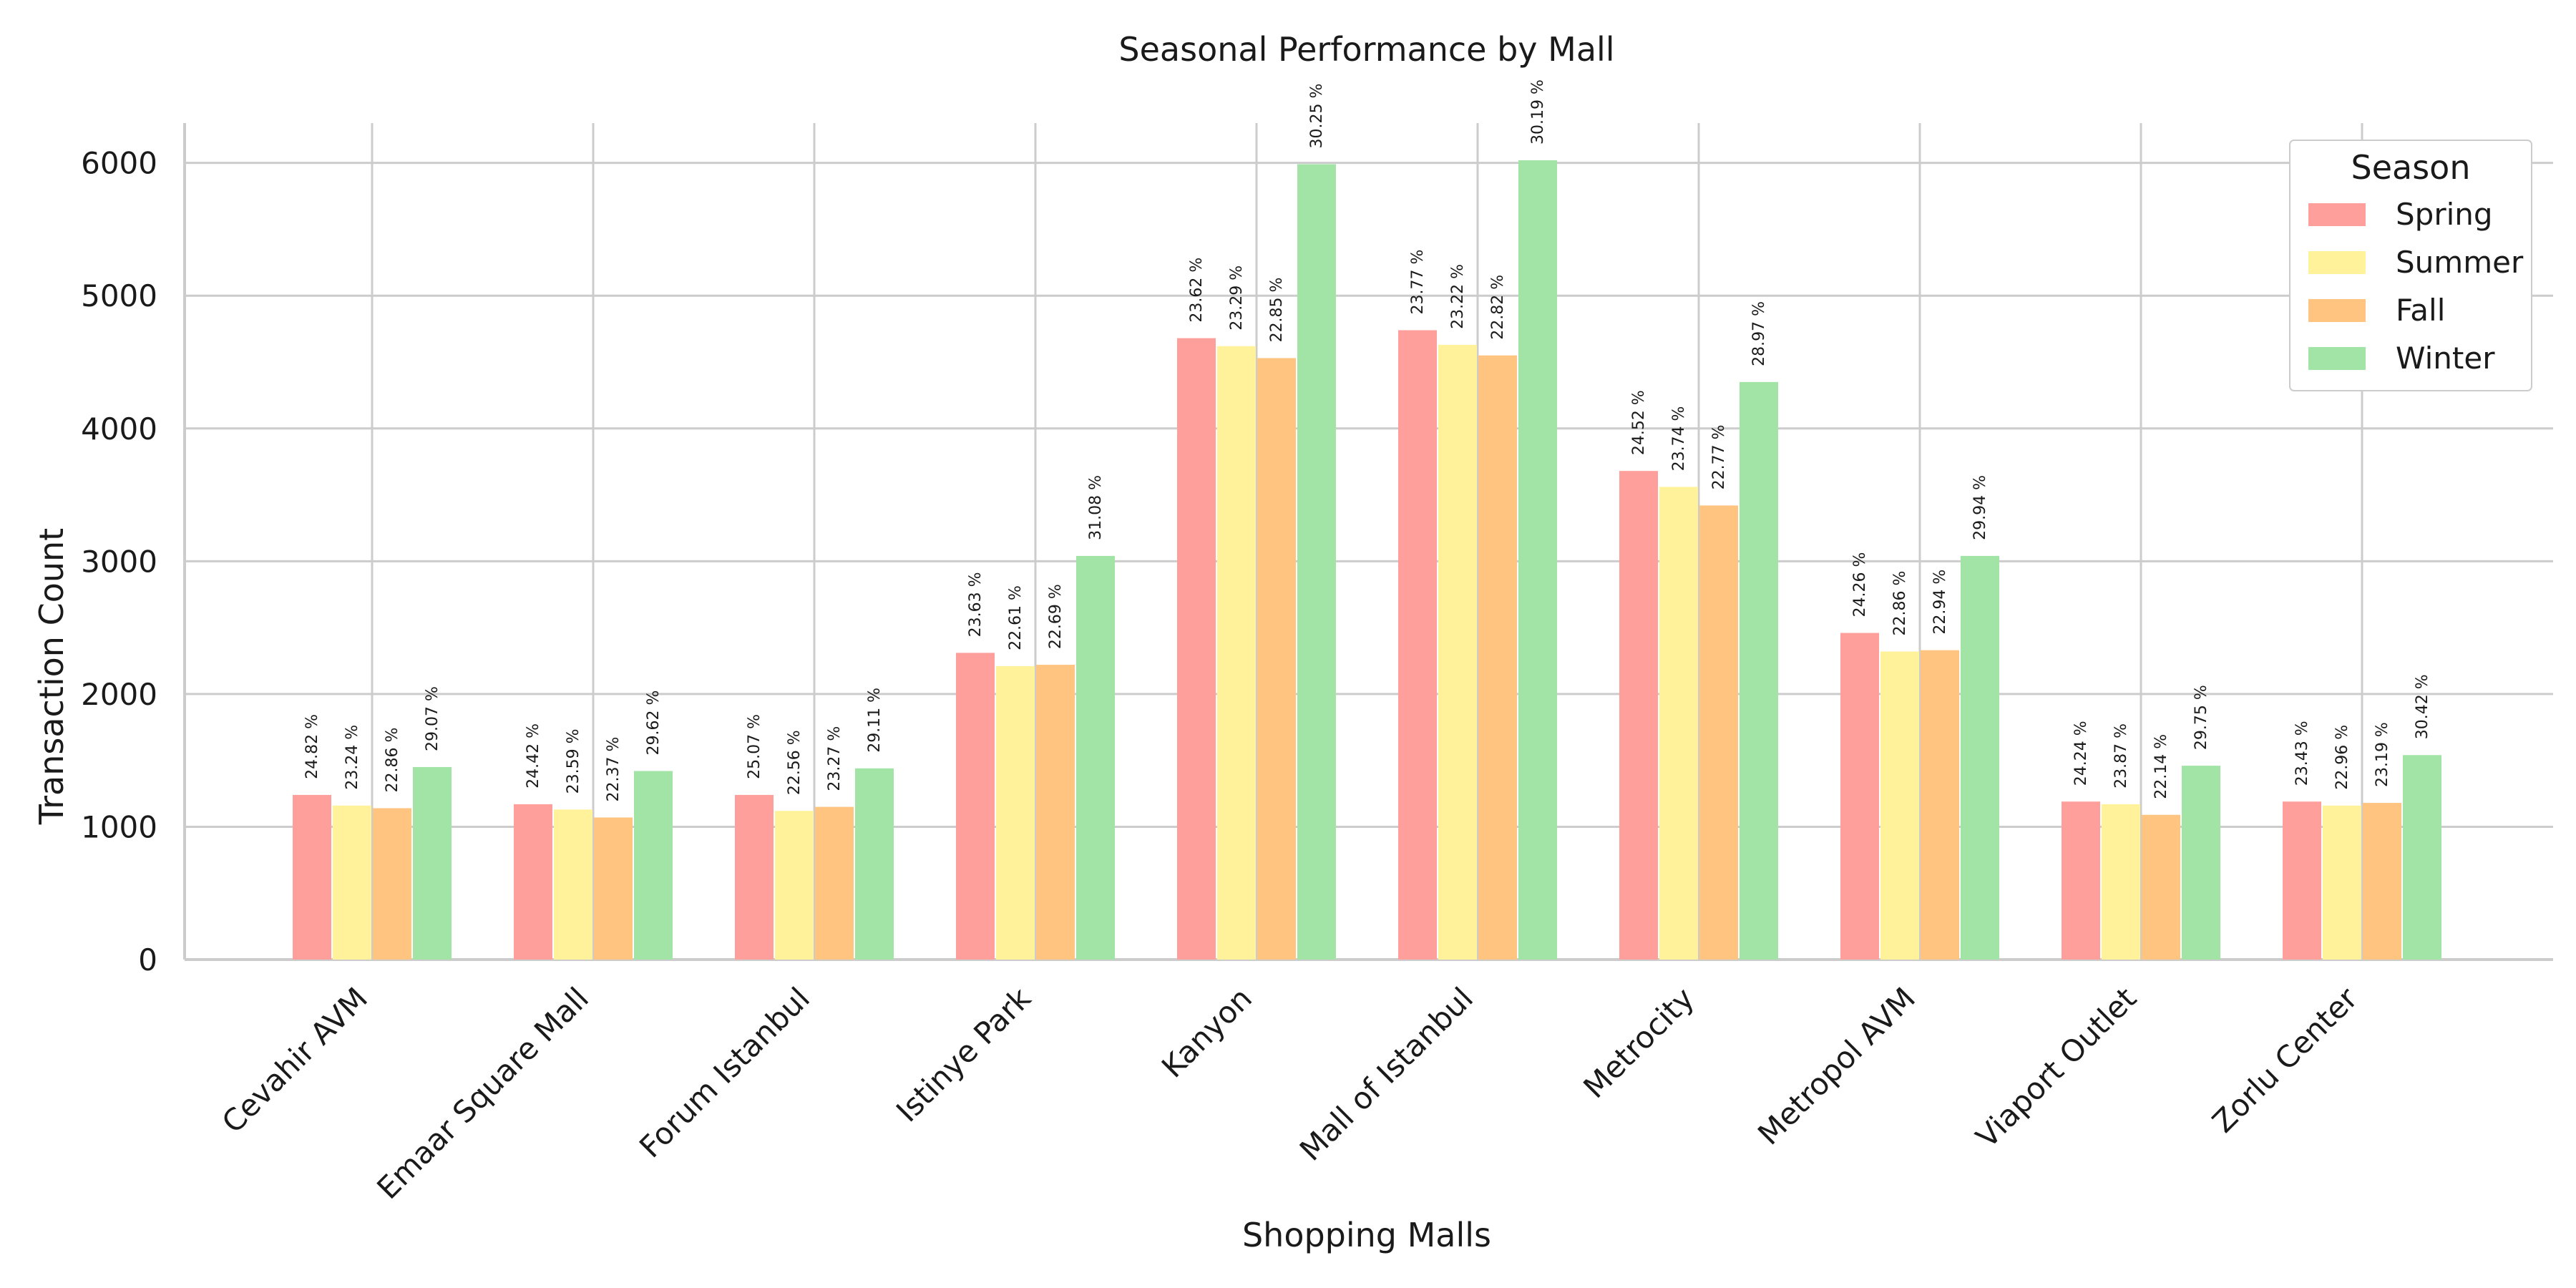 This screenshot has width=2576, height=1288. What do you see at coordinates (2284, 1059) in the screenshot?
I see `x-tick-label: Zorlu Center` at bounding box center [2284, 1059].